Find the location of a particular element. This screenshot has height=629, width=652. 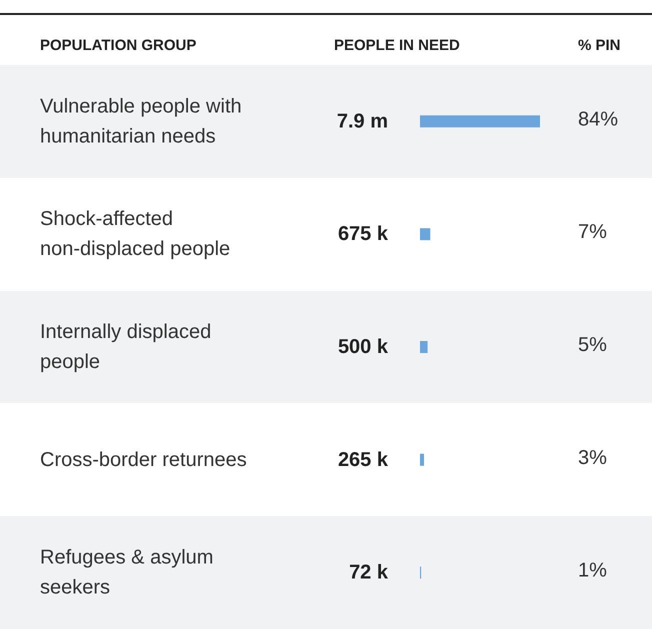

text: 3% is located at coordinates (593, 457).